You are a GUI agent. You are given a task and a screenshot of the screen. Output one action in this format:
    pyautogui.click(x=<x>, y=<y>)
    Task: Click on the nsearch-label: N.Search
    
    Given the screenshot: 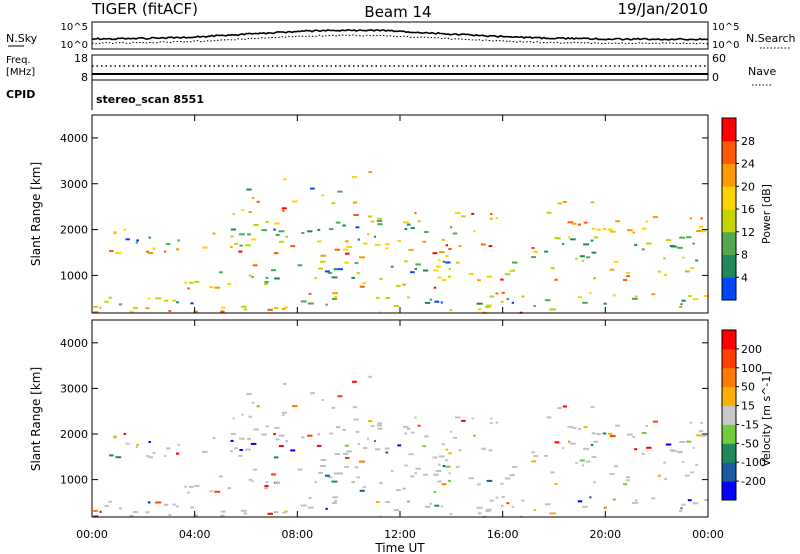 What is the action you would take?
    pyautogui.click(x=771, y=38)
    